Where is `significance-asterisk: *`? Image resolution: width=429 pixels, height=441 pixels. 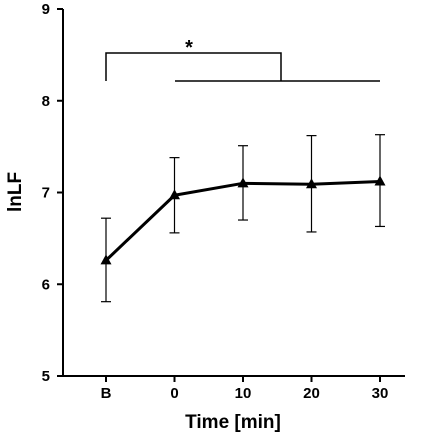 significance-asterisk: * is located at coordinates (189, 48).